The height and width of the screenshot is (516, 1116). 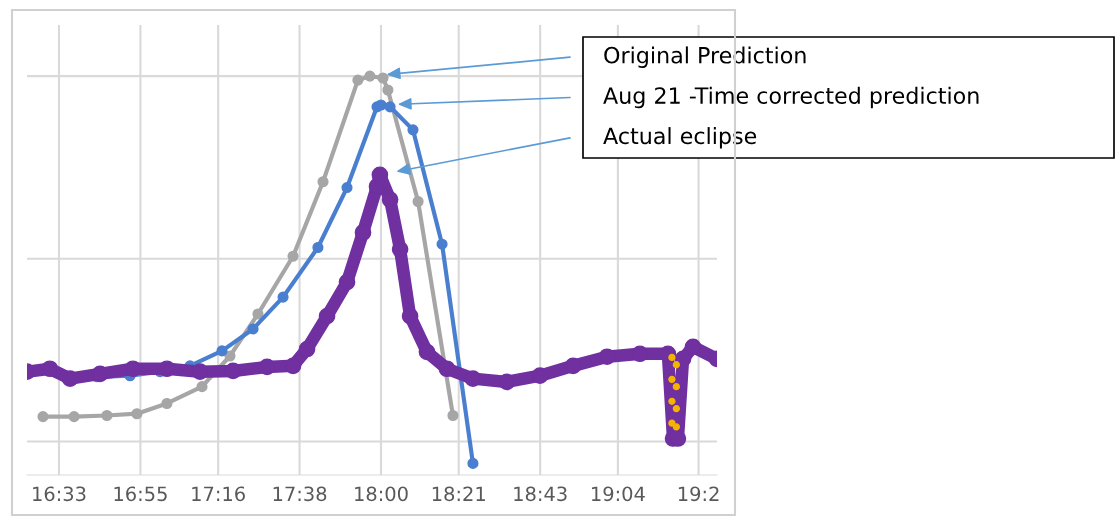 What do you see at coordinates (618, 494) in the screenshot?
I see `x-tick-label: 19:04` at bounding box center [618, 494].